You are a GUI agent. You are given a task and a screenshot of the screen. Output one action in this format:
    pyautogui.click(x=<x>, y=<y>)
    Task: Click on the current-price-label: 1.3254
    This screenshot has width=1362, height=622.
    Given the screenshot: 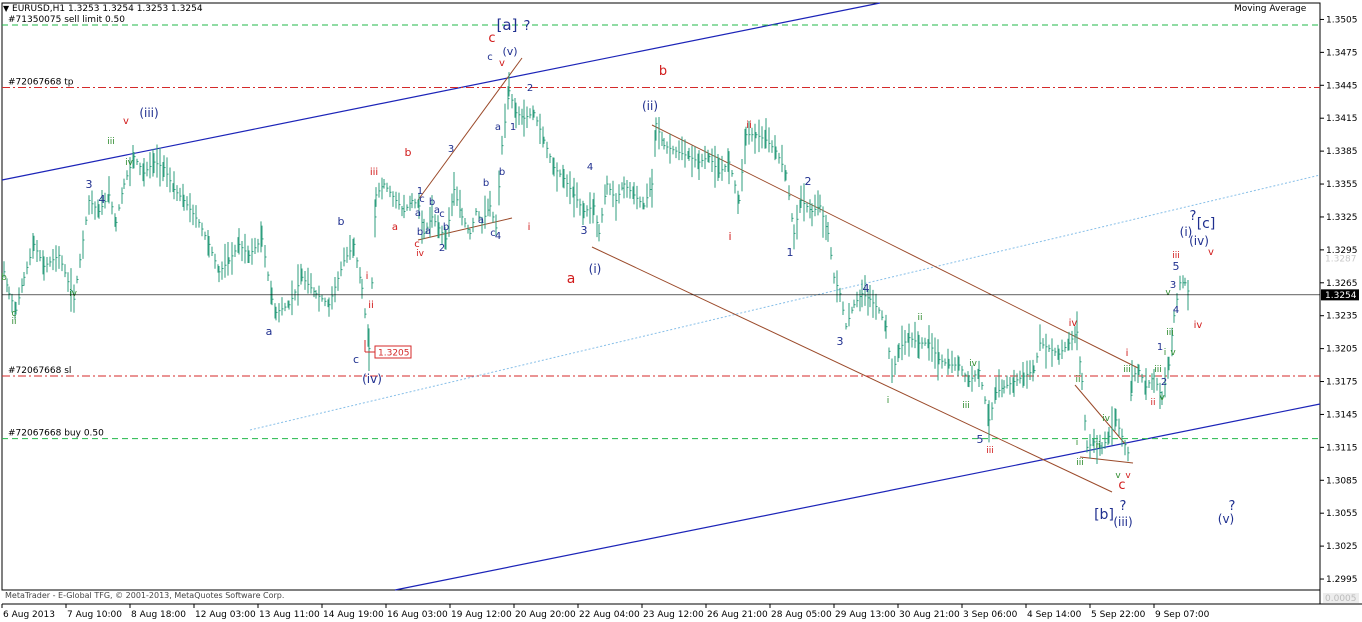 What is the action you would take?
    pyautogui.click(x=1341, y=296)
    